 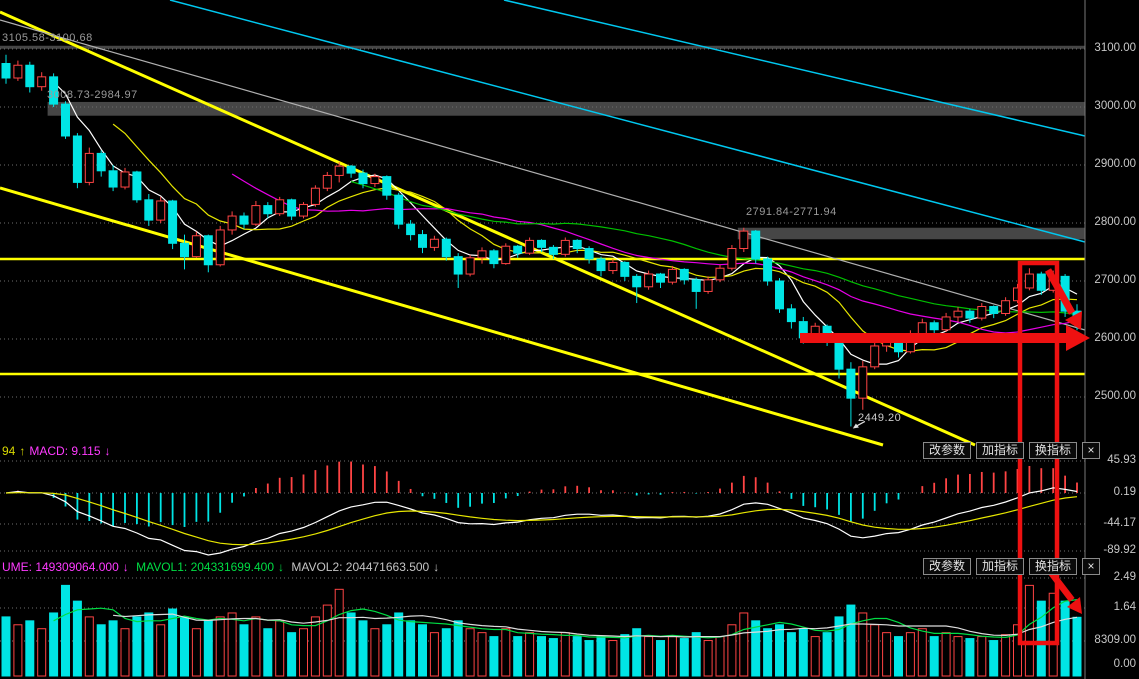 I want to click on mavol1-value: MAVOL1: 204331699.400, so click(x=205, y=567).